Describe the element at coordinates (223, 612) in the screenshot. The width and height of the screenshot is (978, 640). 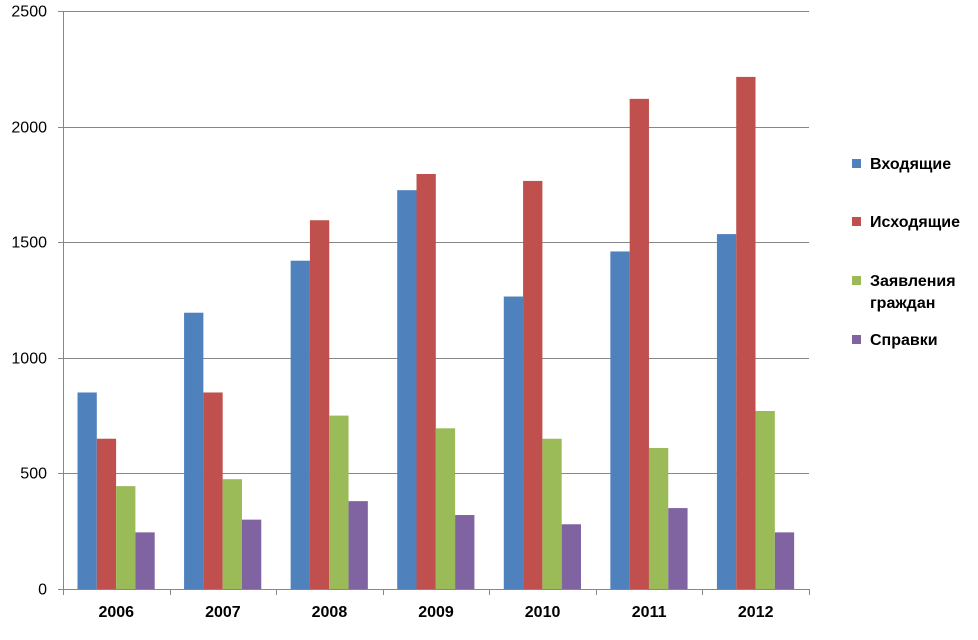
I see `x-tick-label: 2007` at that location.